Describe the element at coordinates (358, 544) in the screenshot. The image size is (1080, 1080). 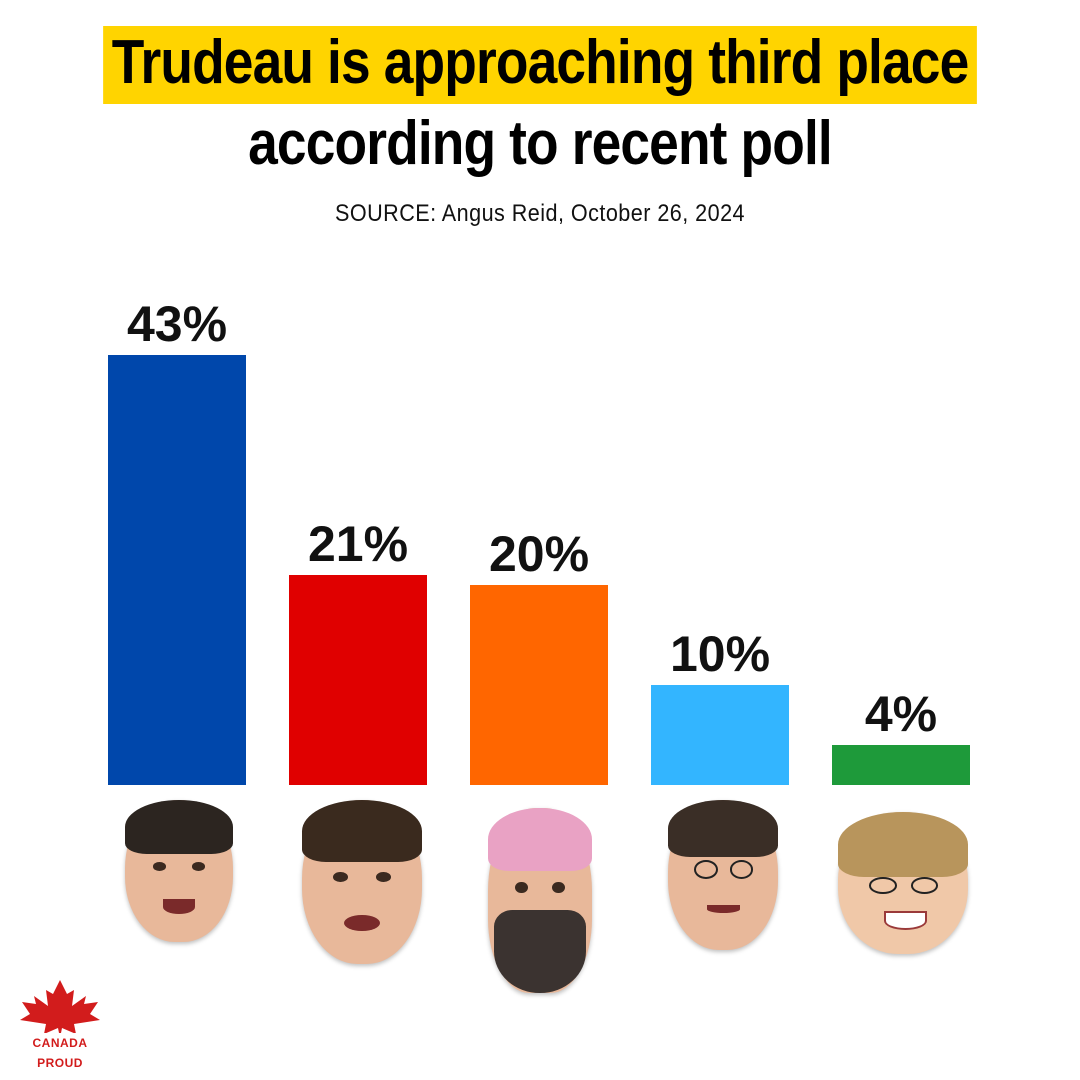
I see `bar-value-label-2: 21%` at that location.